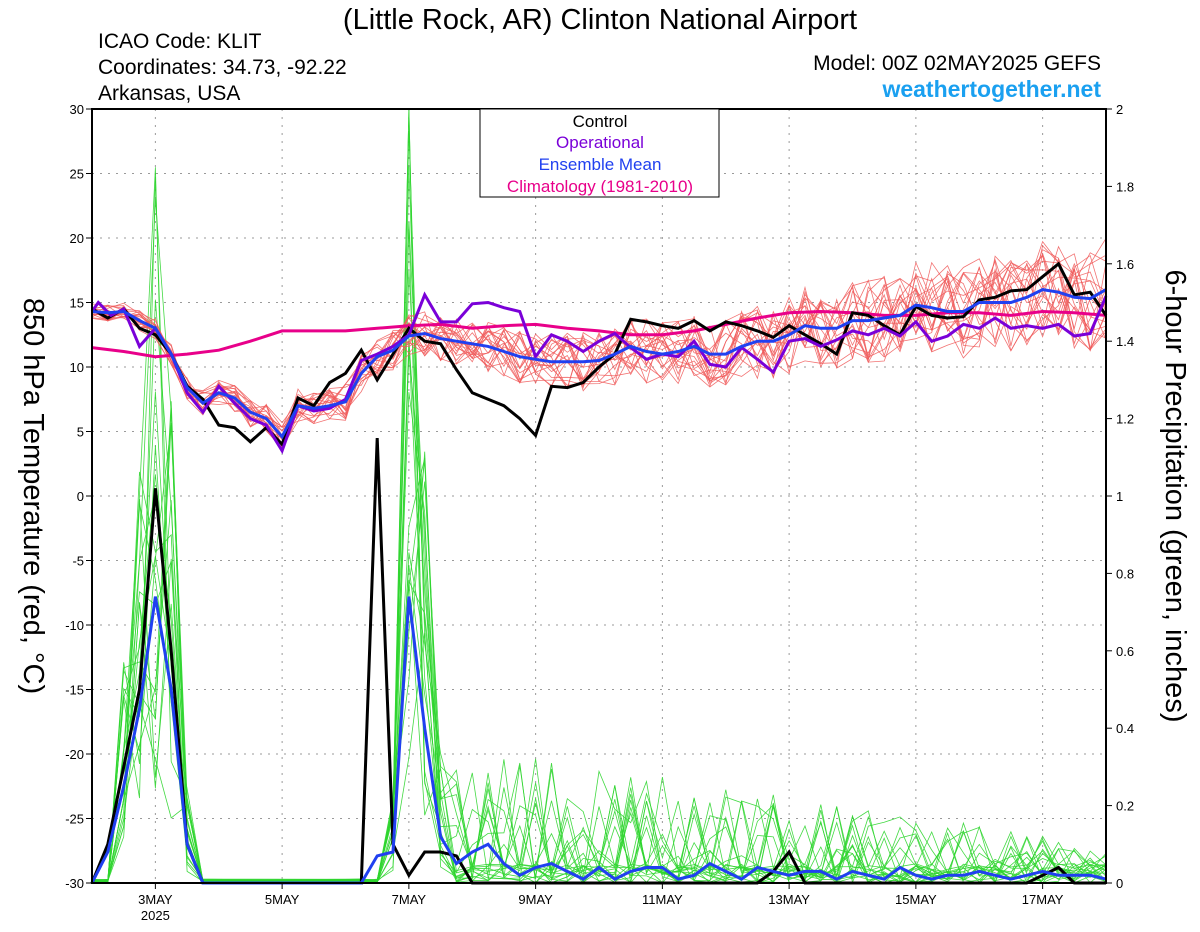  Describe the element at coordinates (1119, 496) in the screenshot. I see `y-right-tick-label: 1` at that location.